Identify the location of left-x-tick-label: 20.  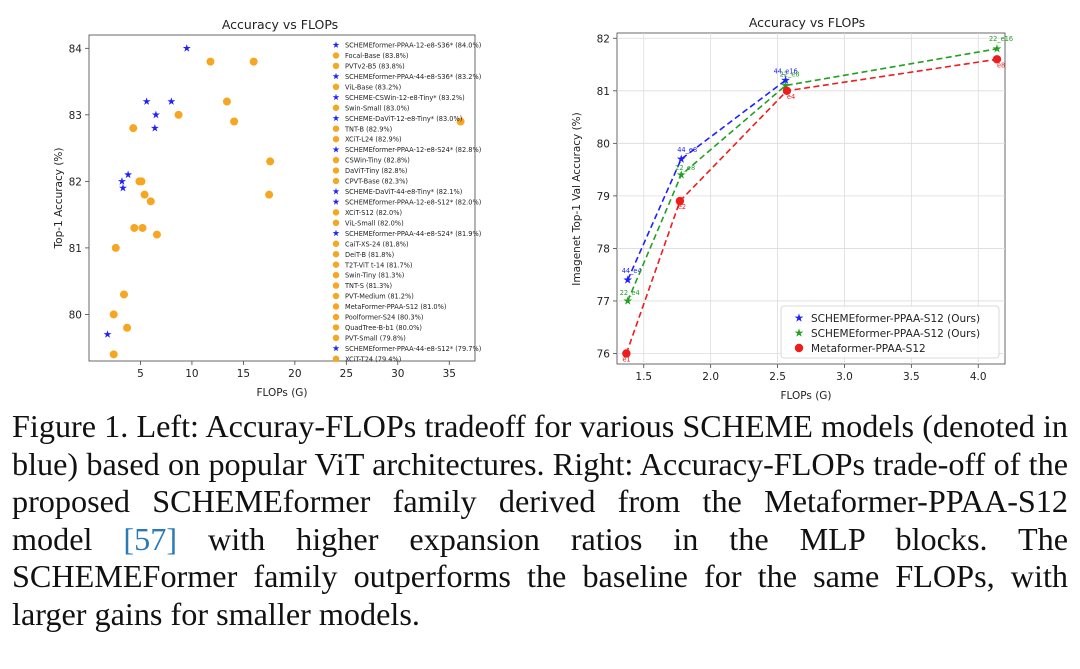
(294, 374).